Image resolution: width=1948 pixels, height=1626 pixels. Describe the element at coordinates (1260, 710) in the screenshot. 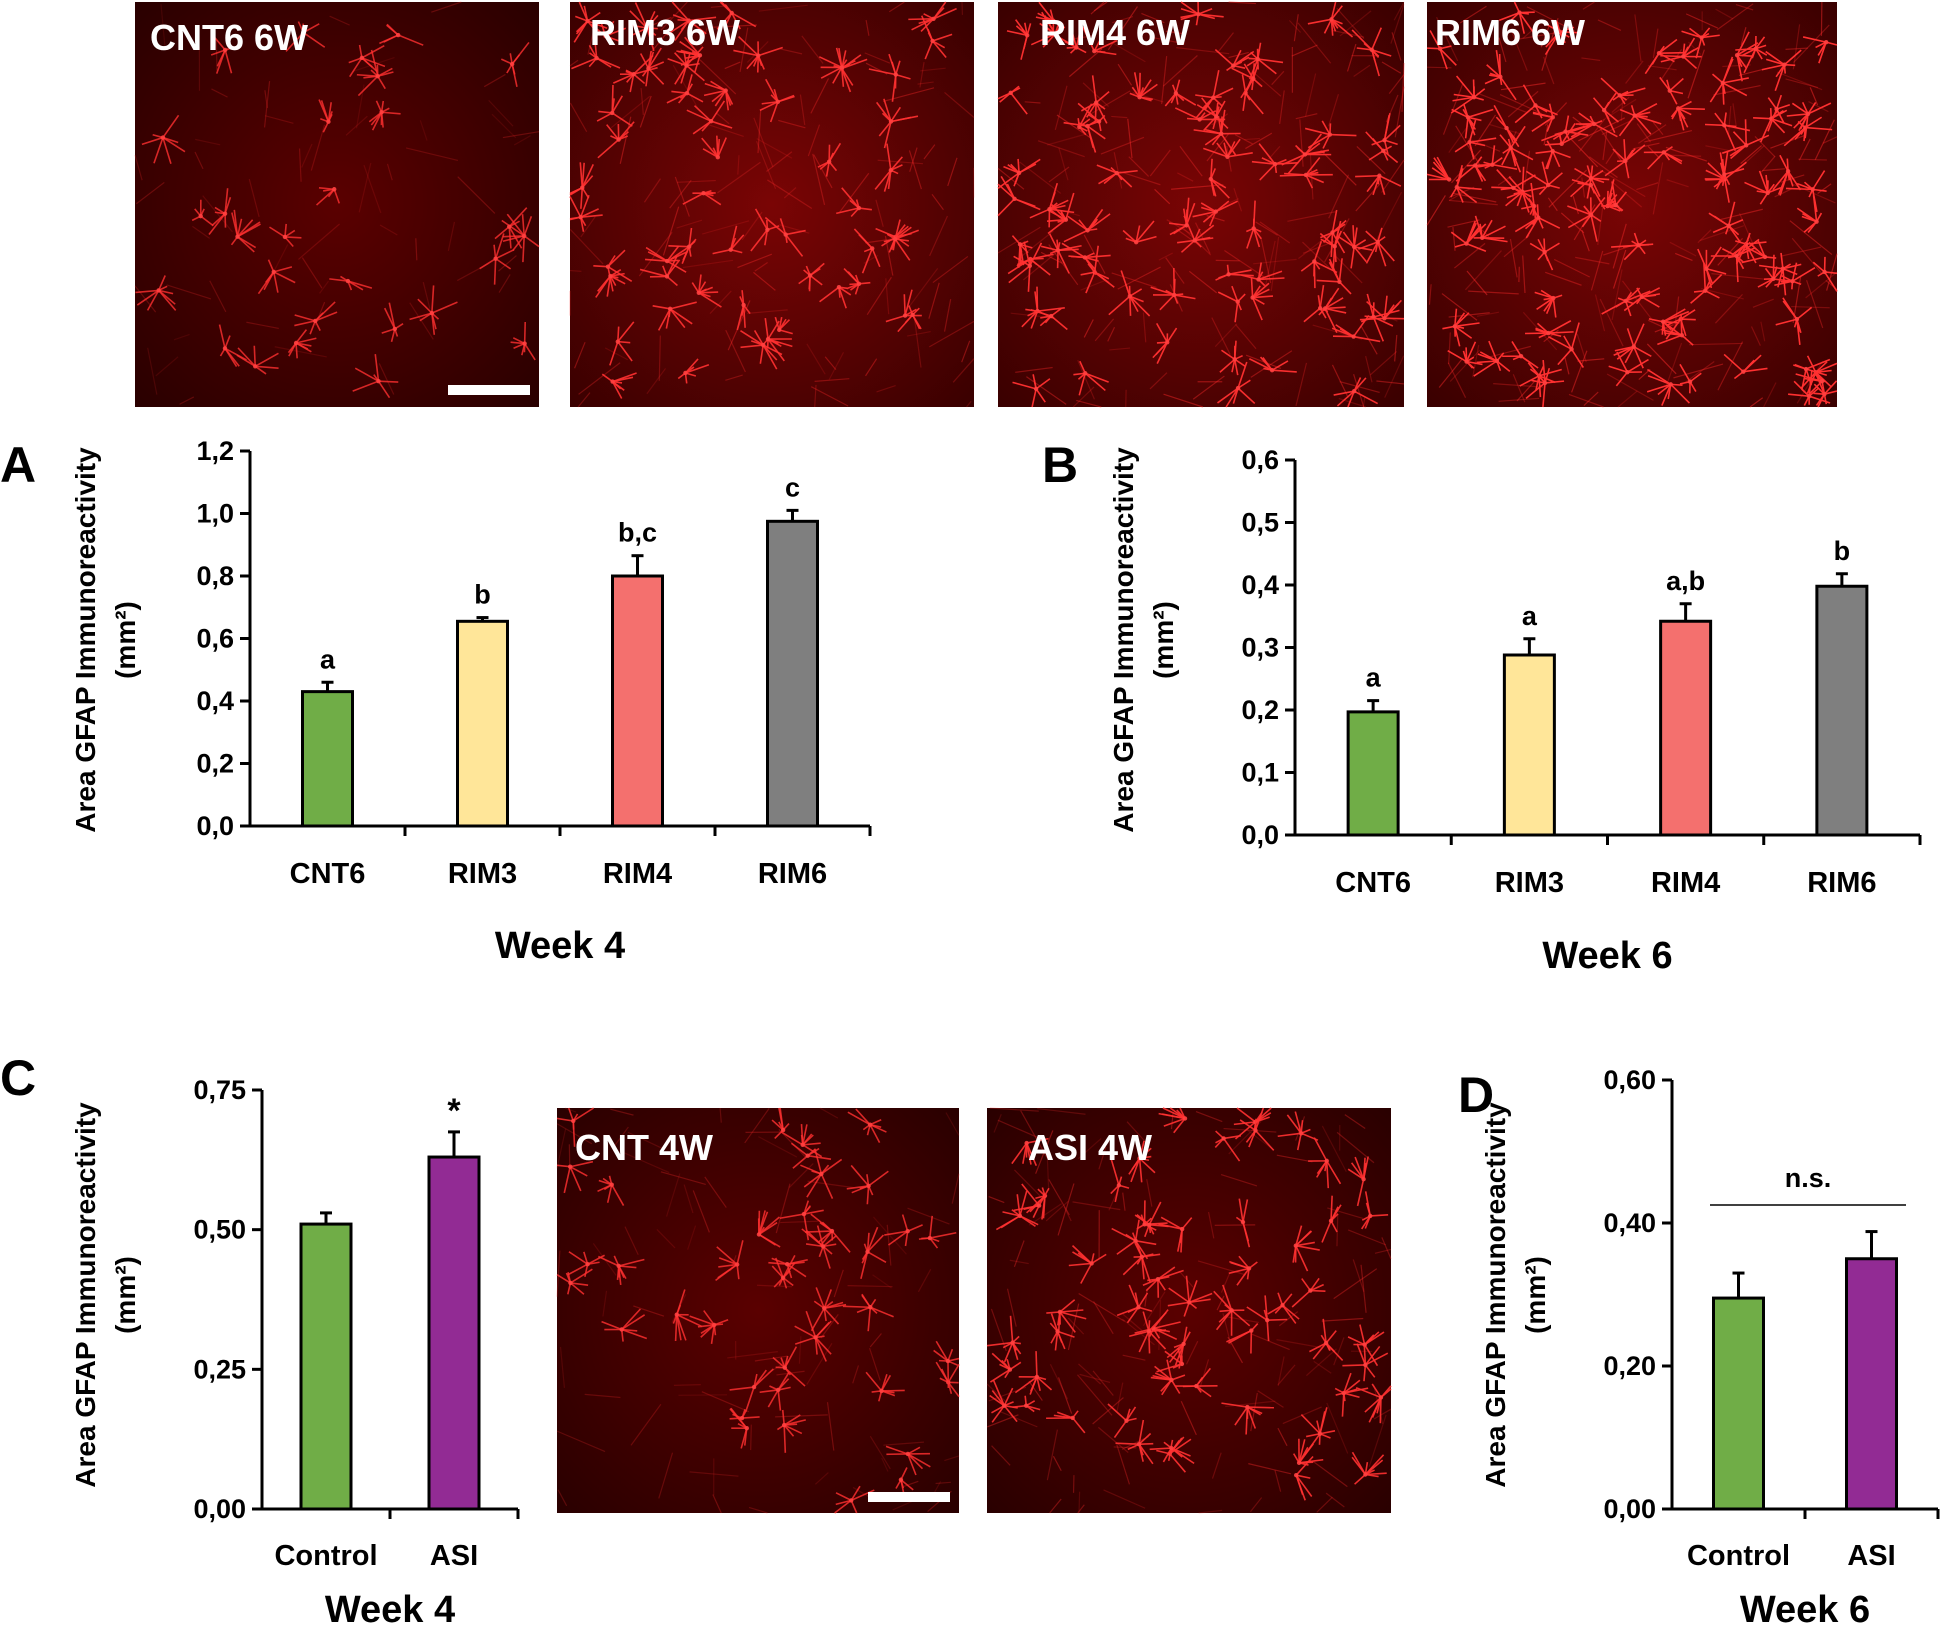

I see `y-tick-label: 0,2` at that location.